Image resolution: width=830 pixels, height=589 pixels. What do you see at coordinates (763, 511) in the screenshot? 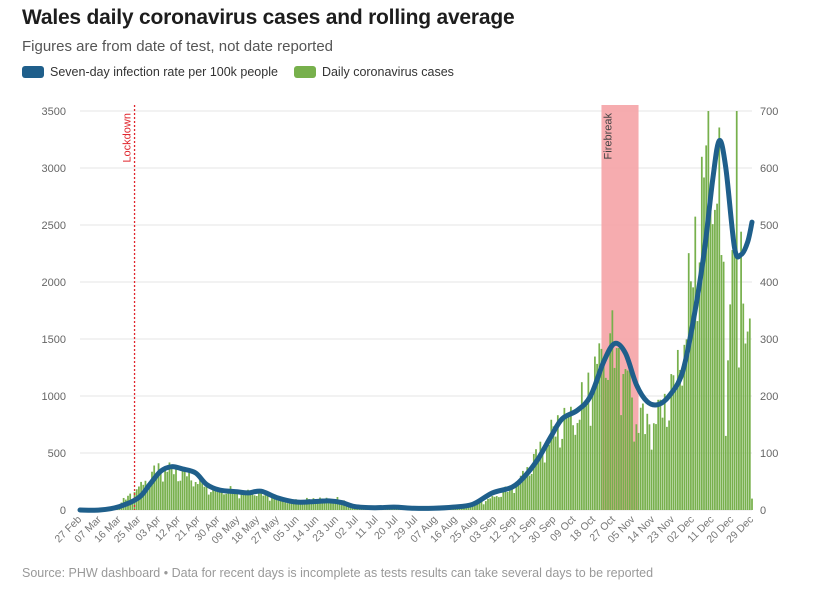
I see `y-right-tick-label: 0` at bounding box center [763, 511].